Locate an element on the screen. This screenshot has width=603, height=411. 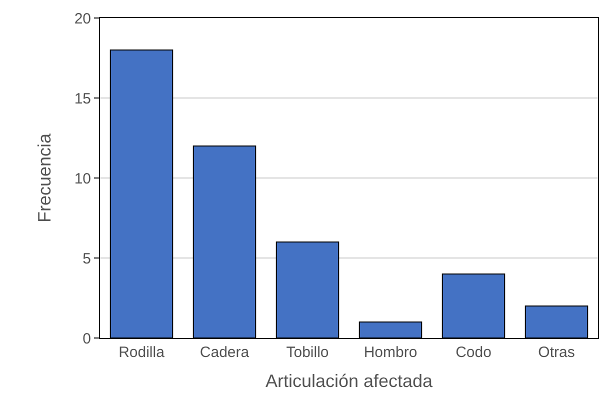
y-tick-label: 10 is located at coordinates (82, 179).